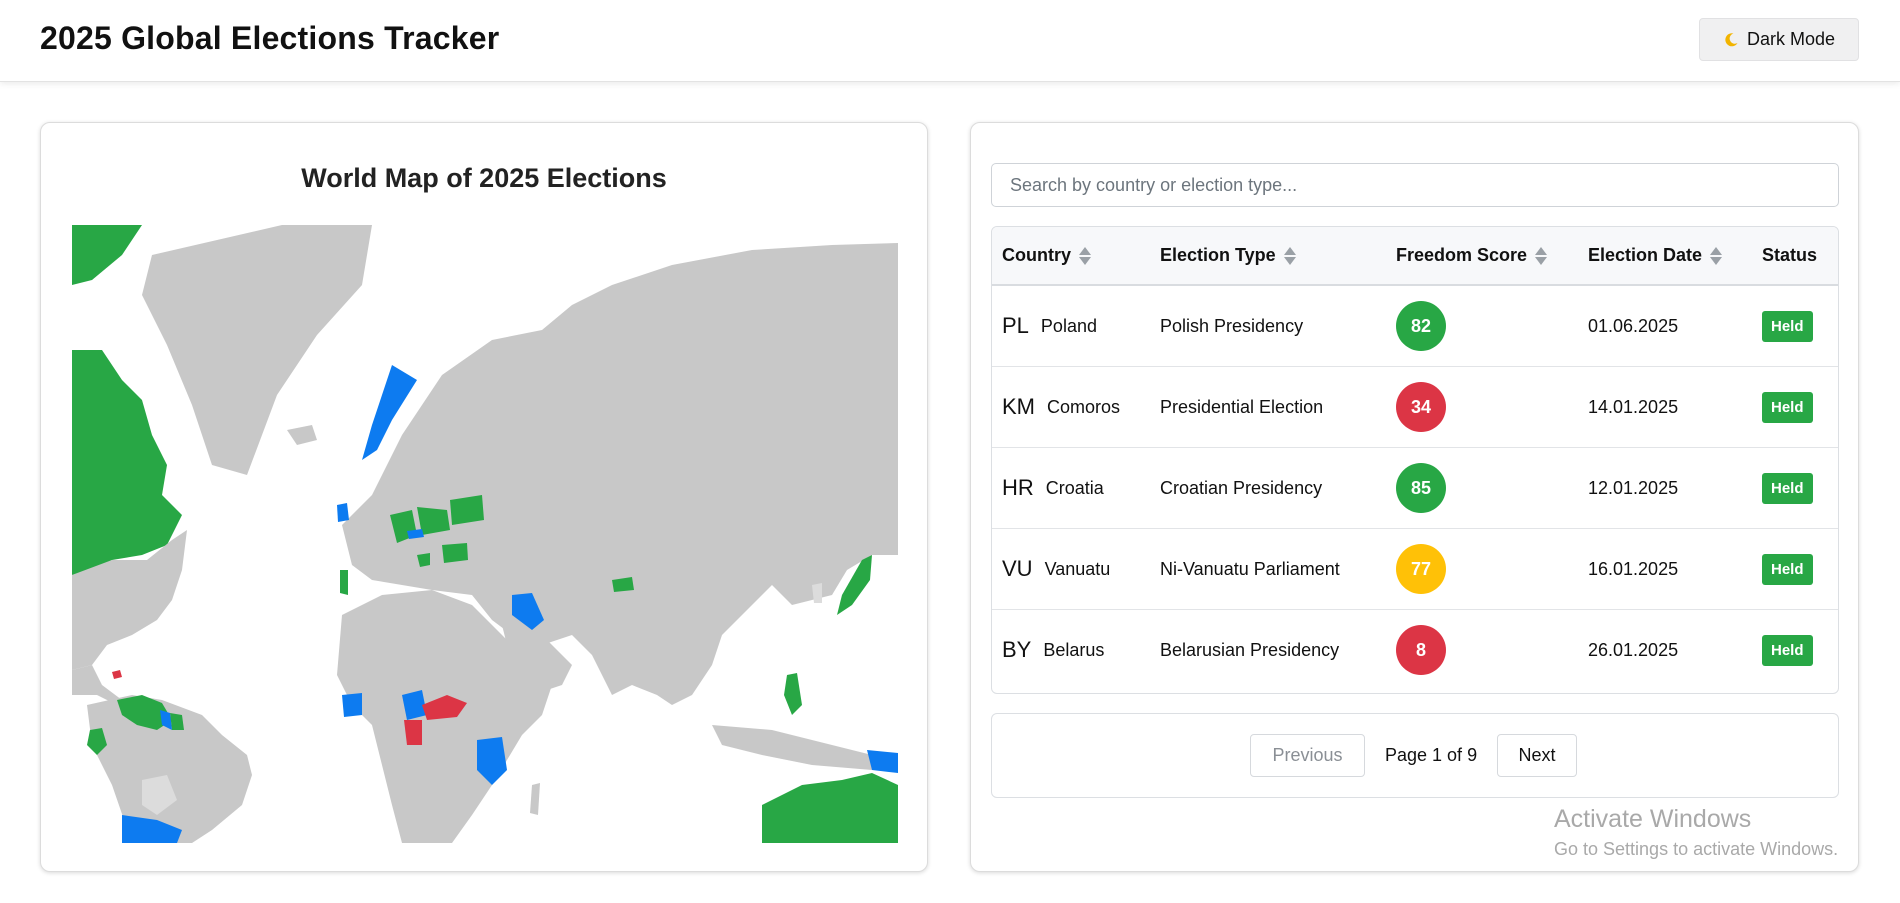 This screenshot has width=1900, height=903. Describe the element at coordinates (1791, 39) in the screenshot. I see `dark-mode-label: Dark Mode` at that location.